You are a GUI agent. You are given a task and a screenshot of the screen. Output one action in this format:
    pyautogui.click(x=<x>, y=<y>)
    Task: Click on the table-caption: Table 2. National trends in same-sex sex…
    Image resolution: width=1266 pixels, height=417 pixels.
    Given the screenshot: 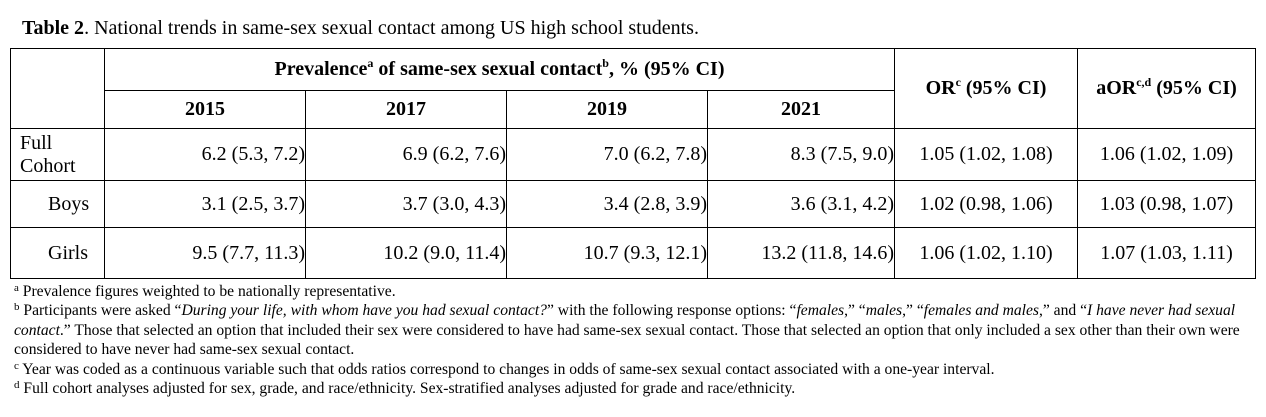 What is the action you would take?
    pyautogui.click(x=360, y=28)
    